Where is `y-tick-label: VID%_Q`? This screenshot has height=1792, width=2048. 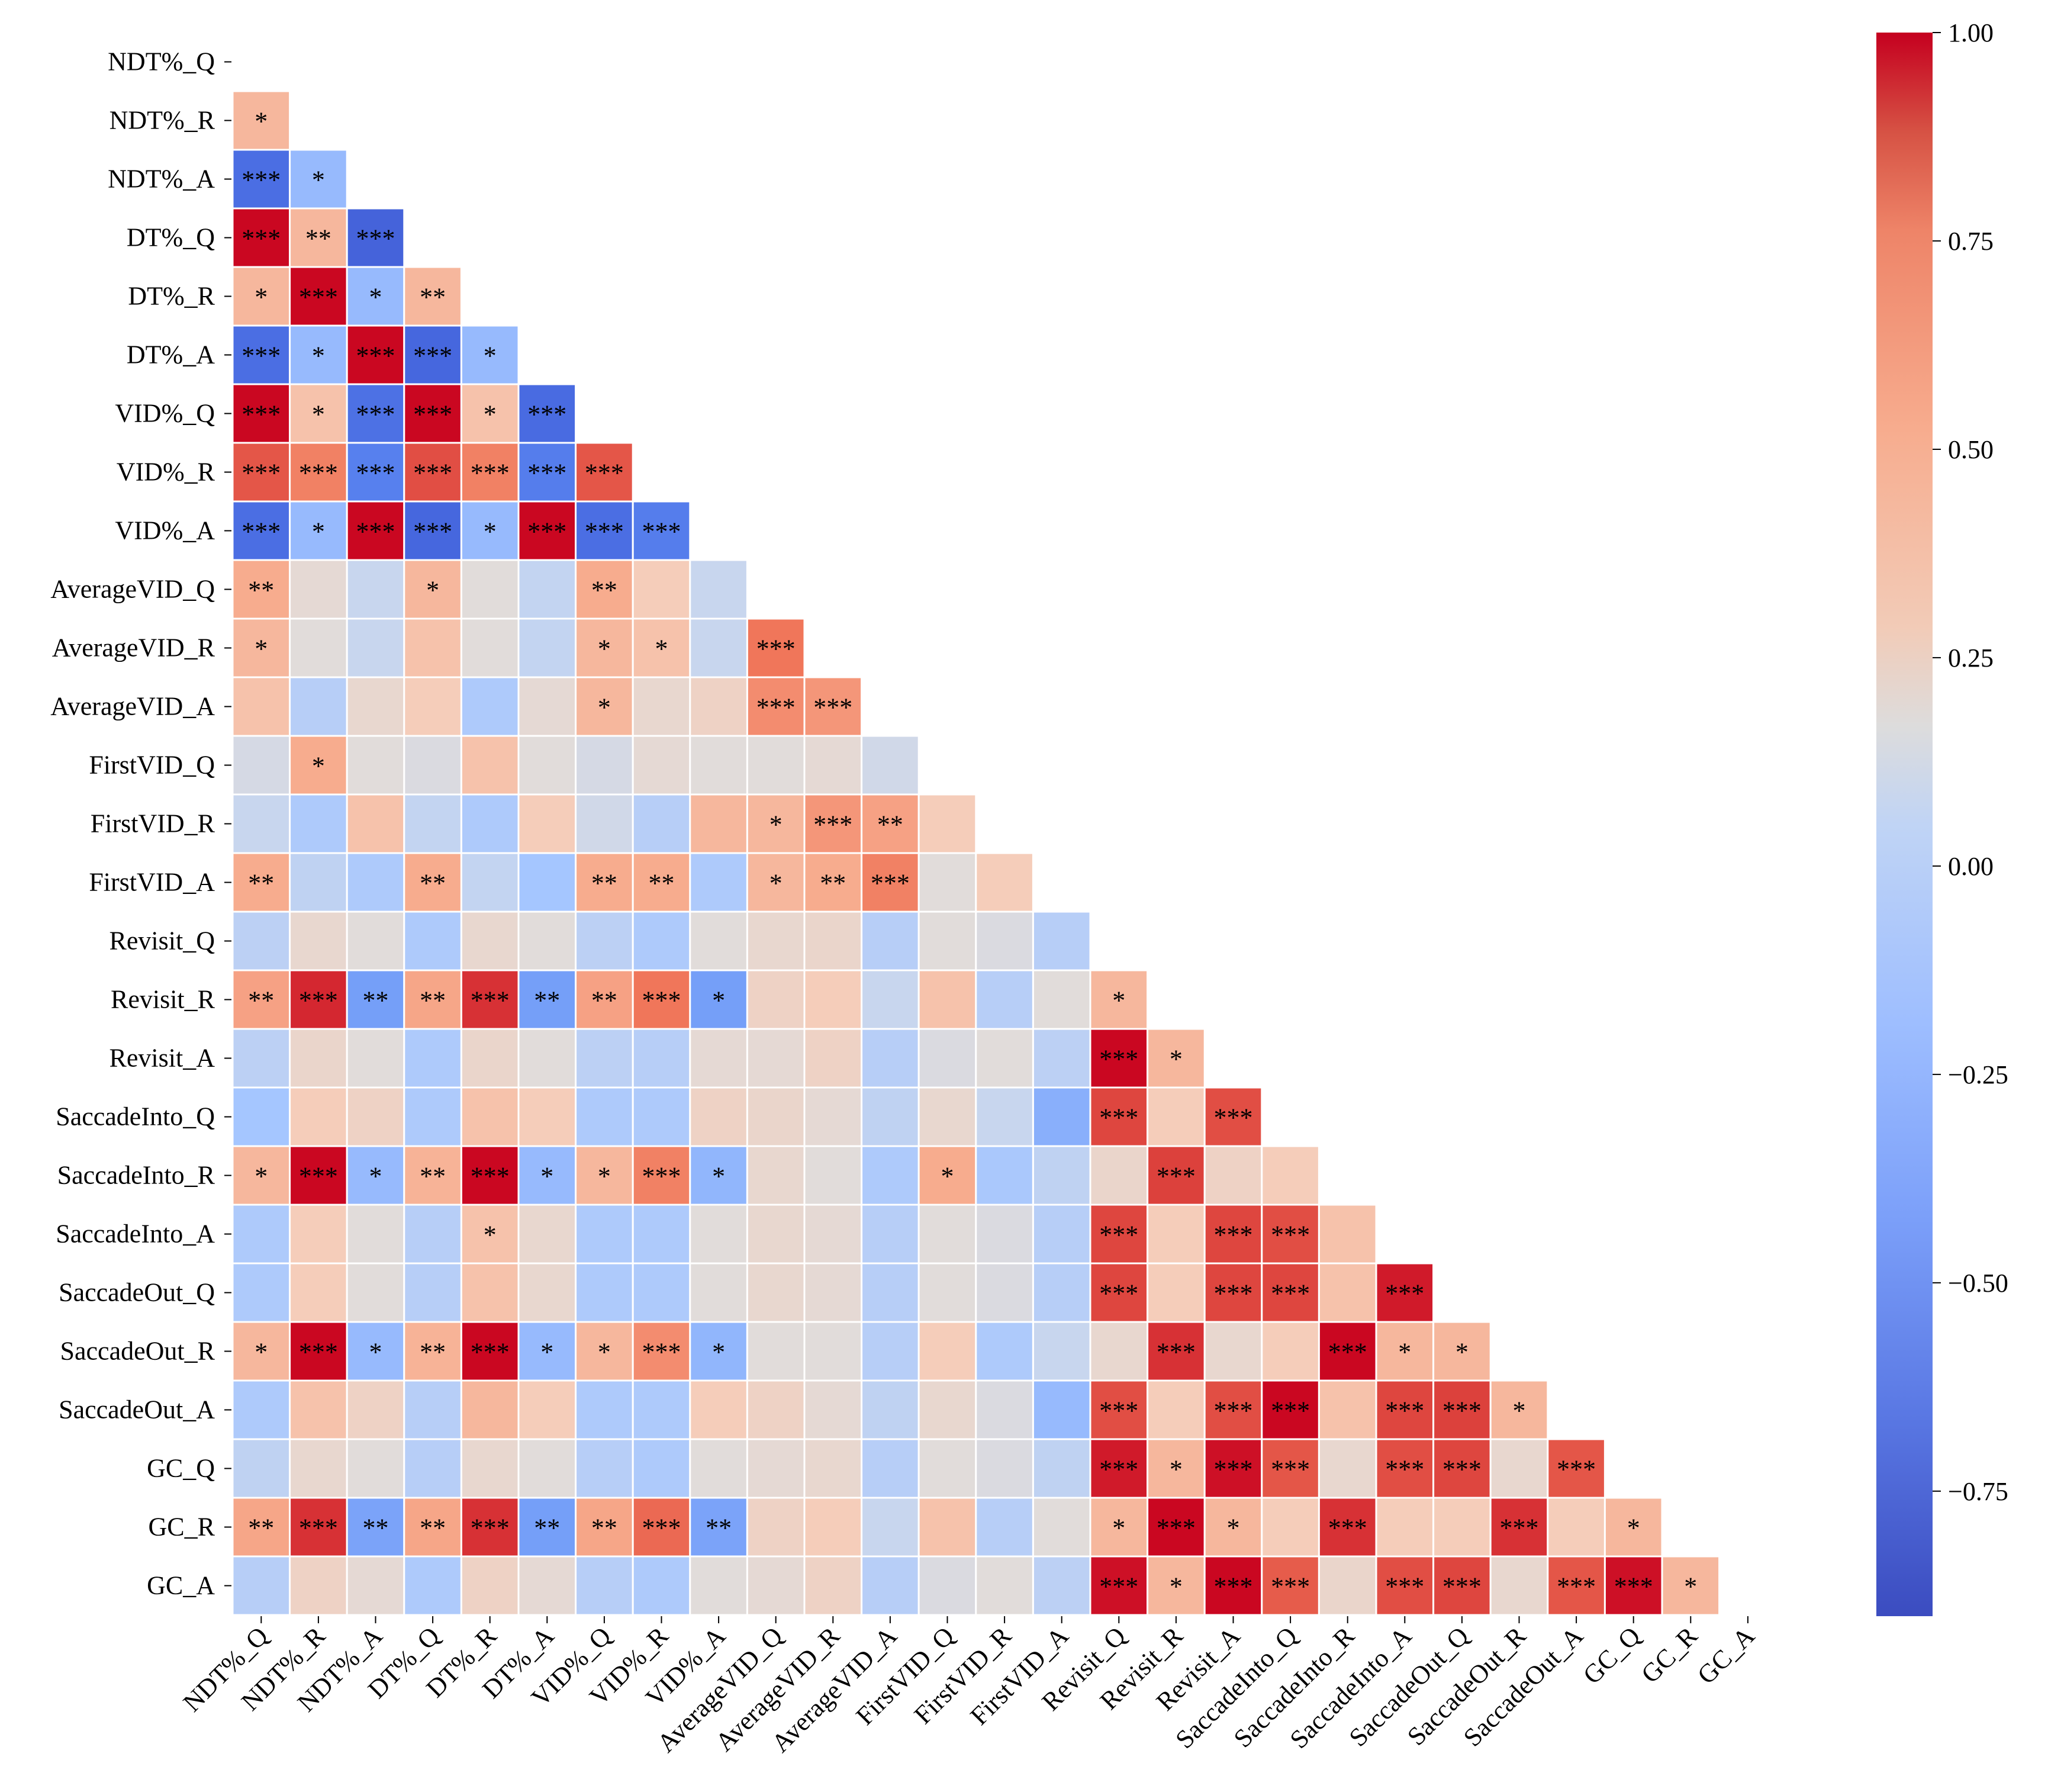 y-tick-label: VID%_Q is located at coordinates (165, 413).